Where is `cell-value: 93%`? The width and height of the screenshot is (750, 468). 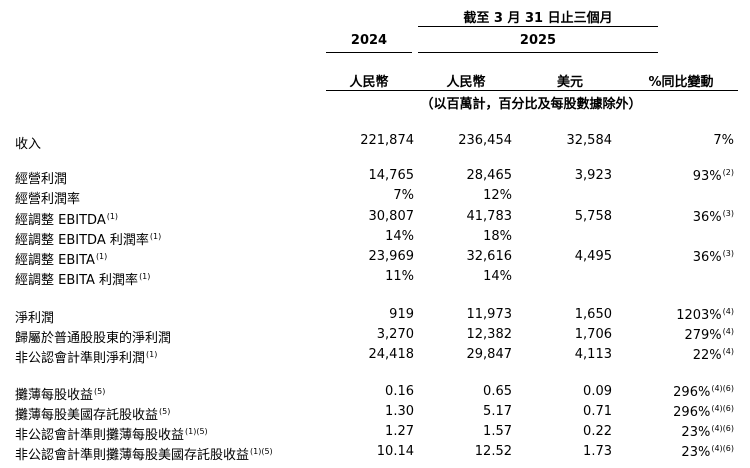 cell-value: 93% is located at coordinates (707, 176).